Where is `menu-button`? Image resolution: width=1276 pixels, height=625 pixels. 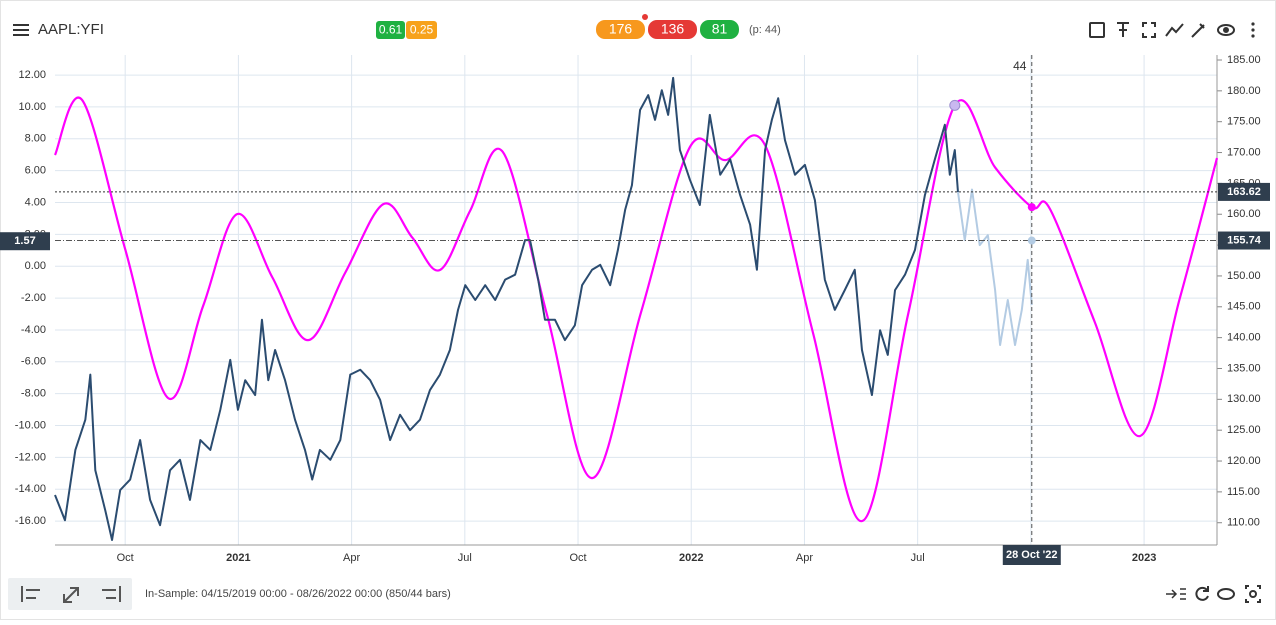 menu-button is located at coordinates (21, 30).